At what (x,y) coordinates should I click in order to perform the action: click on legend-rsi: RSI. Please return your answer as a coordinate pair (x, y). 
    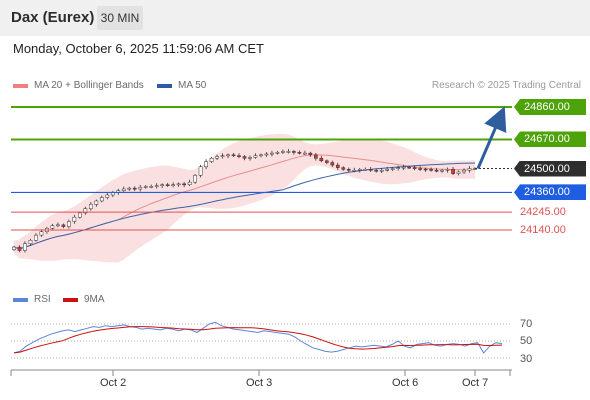
    Looking at the image, I should click on (32, 299).